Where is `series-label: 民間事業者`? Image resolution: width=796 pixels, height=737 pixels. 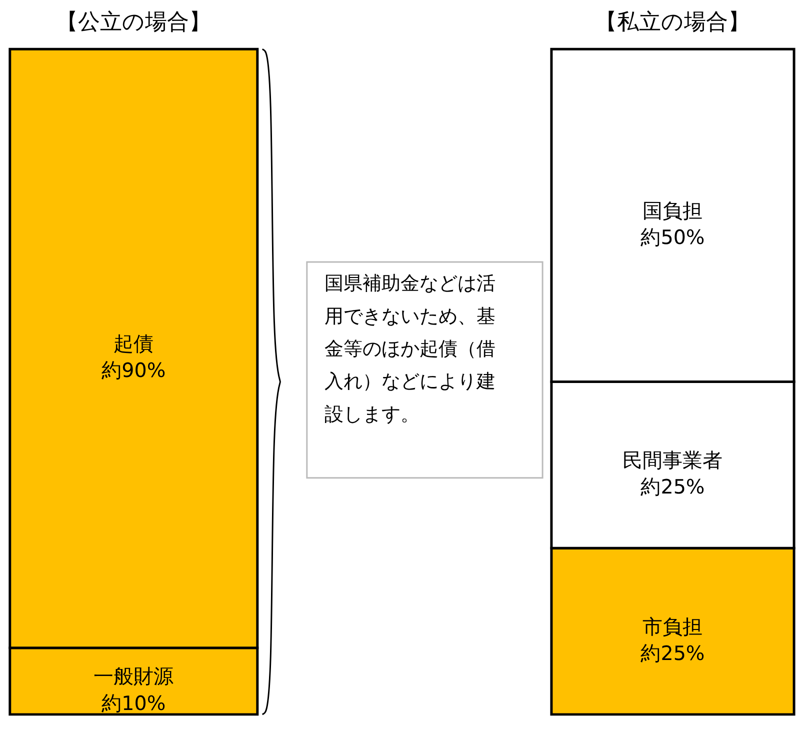
series-label: 民間事業者 is located at coordinates (672, 460).